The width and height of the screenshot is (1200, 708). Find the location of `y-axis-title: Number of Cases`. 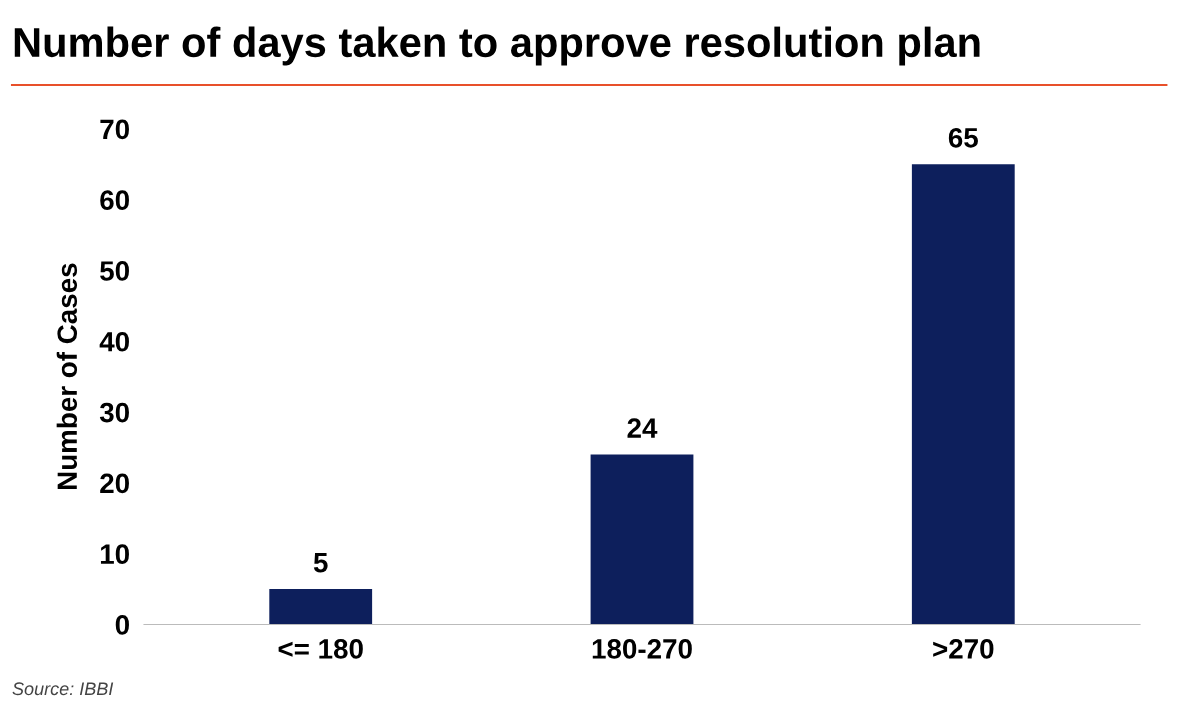

y-axis-title: Number of Cases is located at coordinates (67, 376).